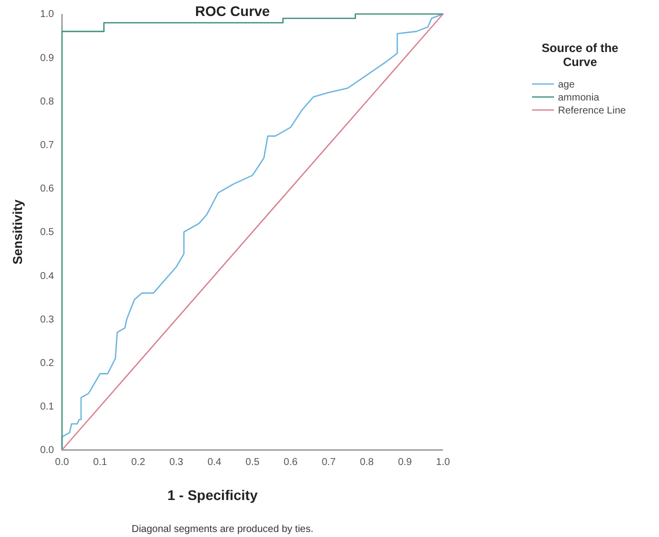  I want to click on y-tick-label: 0.0, so click(47, 450).